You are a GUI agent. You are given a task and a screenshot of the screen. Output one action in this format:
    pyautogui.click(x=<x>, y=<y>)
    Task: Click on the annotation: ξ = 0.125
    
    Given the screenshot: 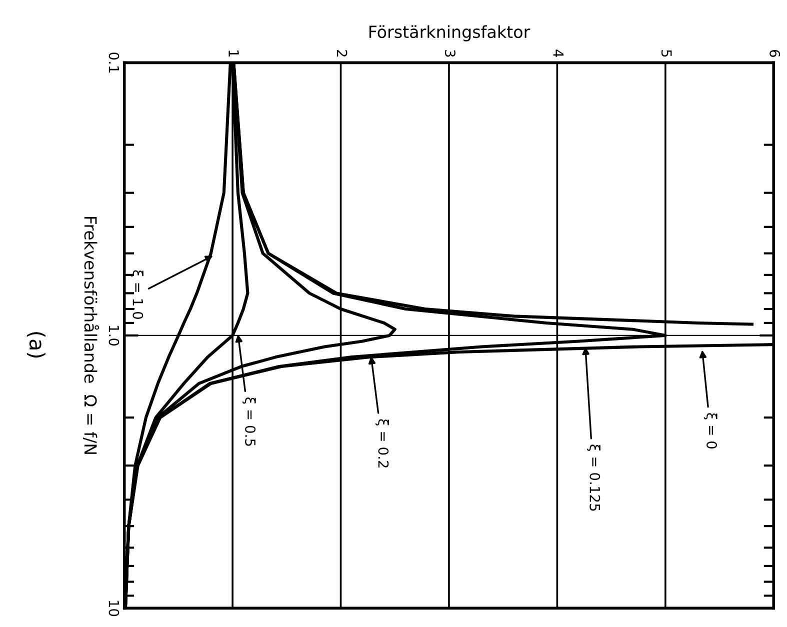 What is the action you would take?
    pyautogui.click(x=593, y=477)
    